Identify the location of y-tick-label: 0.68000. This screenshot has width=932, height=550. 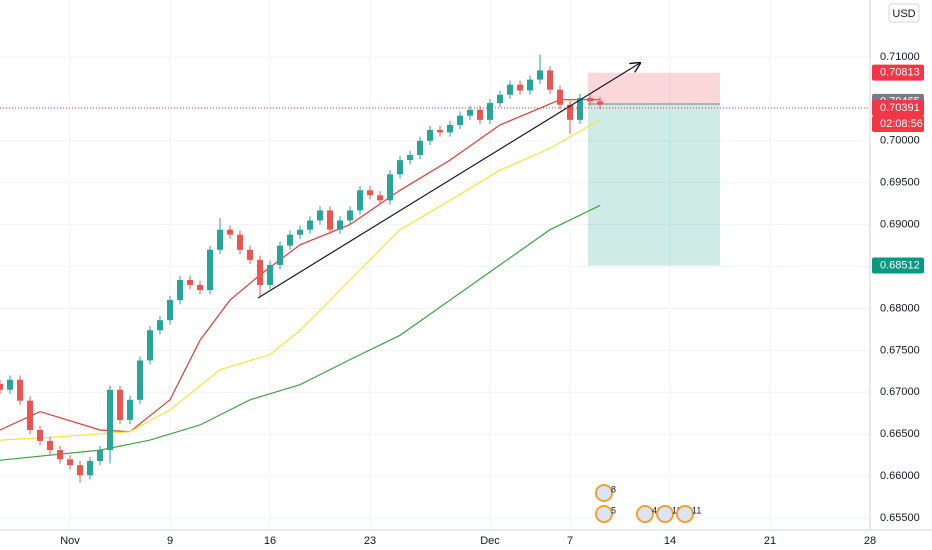
(900, 308).